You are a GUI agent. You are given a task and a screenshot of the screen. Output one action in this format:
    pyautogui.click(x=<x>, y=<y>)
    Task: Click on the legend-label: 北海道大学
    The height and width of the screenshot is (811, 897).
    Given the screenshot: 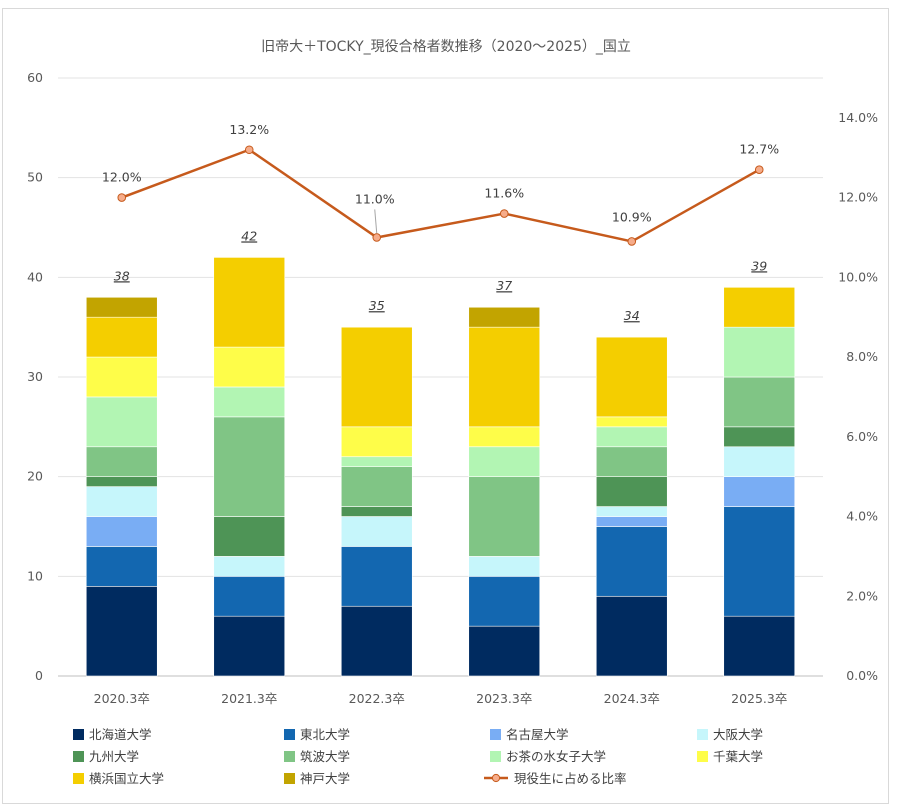 What is the action you would take?
    pyautogui.click(x=120, y=734)
    